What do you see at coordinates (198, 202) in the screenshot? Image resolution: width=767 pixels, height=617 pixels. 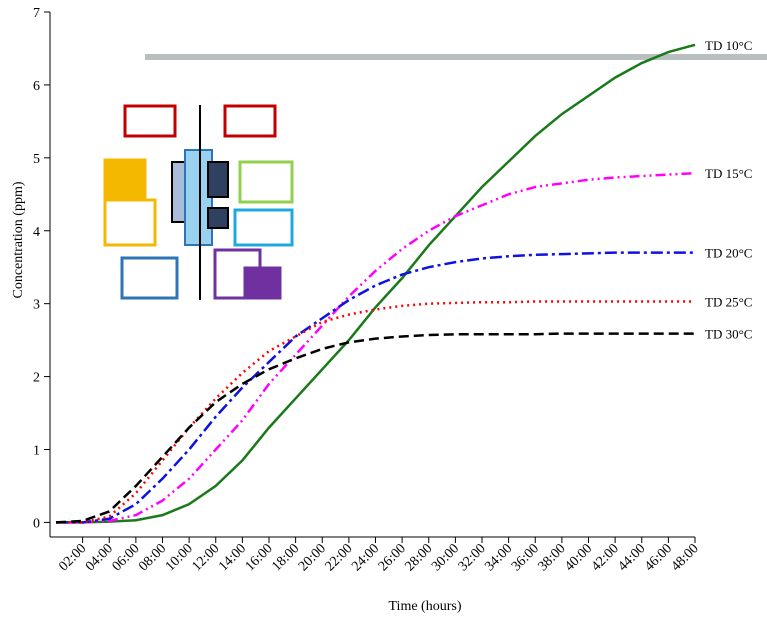 I see `inset-diagram` at bounding box center [198, 202].